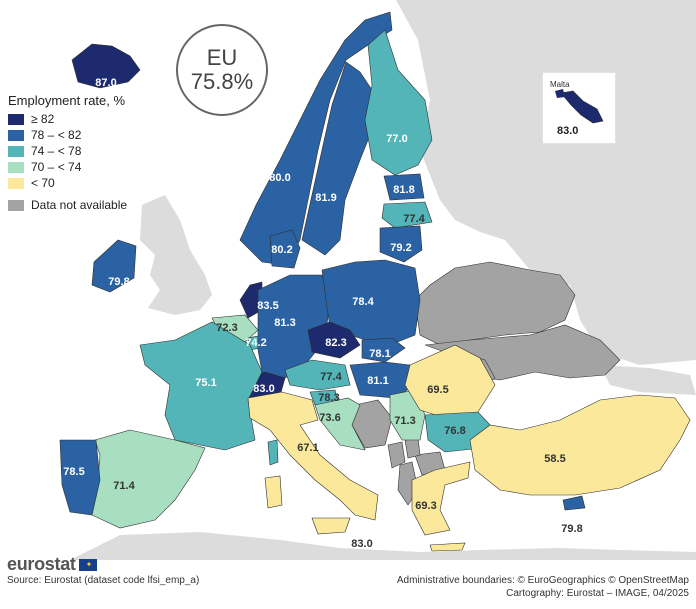 The width and height of the screenshot is (696, 609). Describe the element at coordinates (441, 498) in the screenshot. I see `greece-shape` at that location.